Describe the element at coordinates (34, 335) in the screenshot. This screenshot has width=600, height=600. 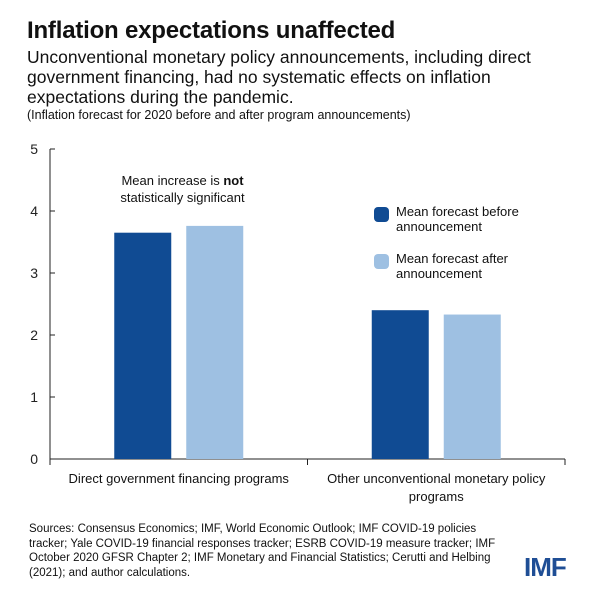
I see `y-tick-label: 2` at that location.